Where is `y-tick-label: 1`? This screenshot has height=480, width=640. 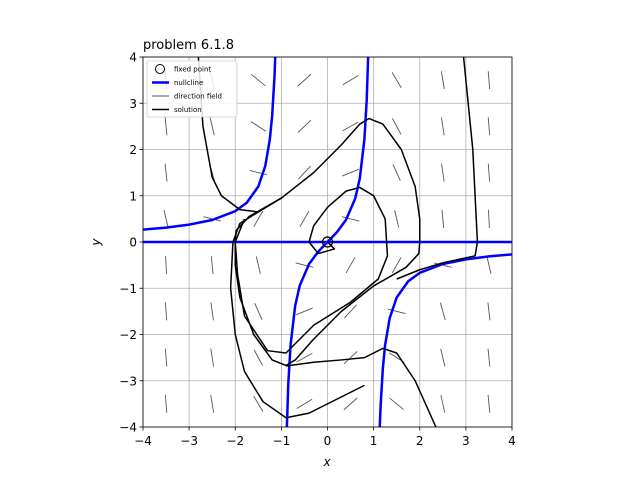
y-tick-label: 1 is located at coordinates (133, 196).